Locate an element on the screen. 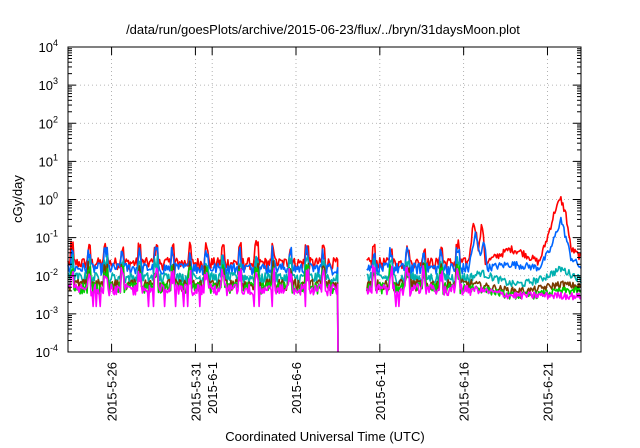 The image size is (640, 448). y-tick-label: 10⁴ is located at coordinates (48, 46).